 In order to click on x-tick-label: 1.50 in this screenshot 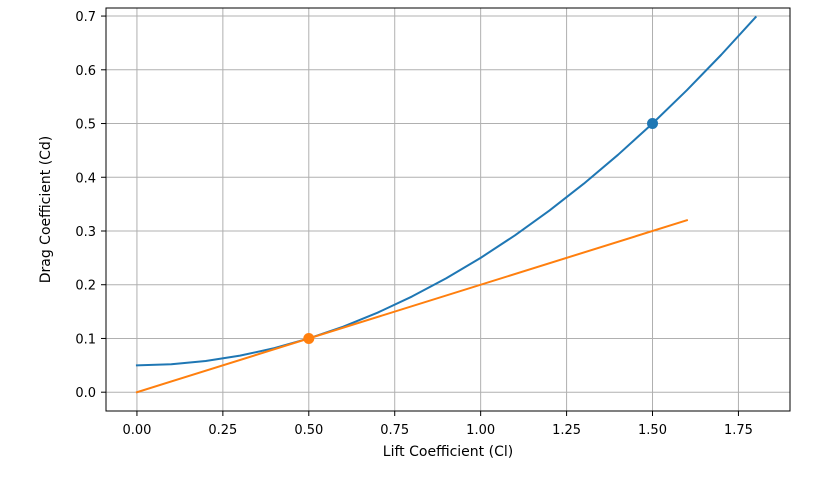, I will do `click(652, 430)`.